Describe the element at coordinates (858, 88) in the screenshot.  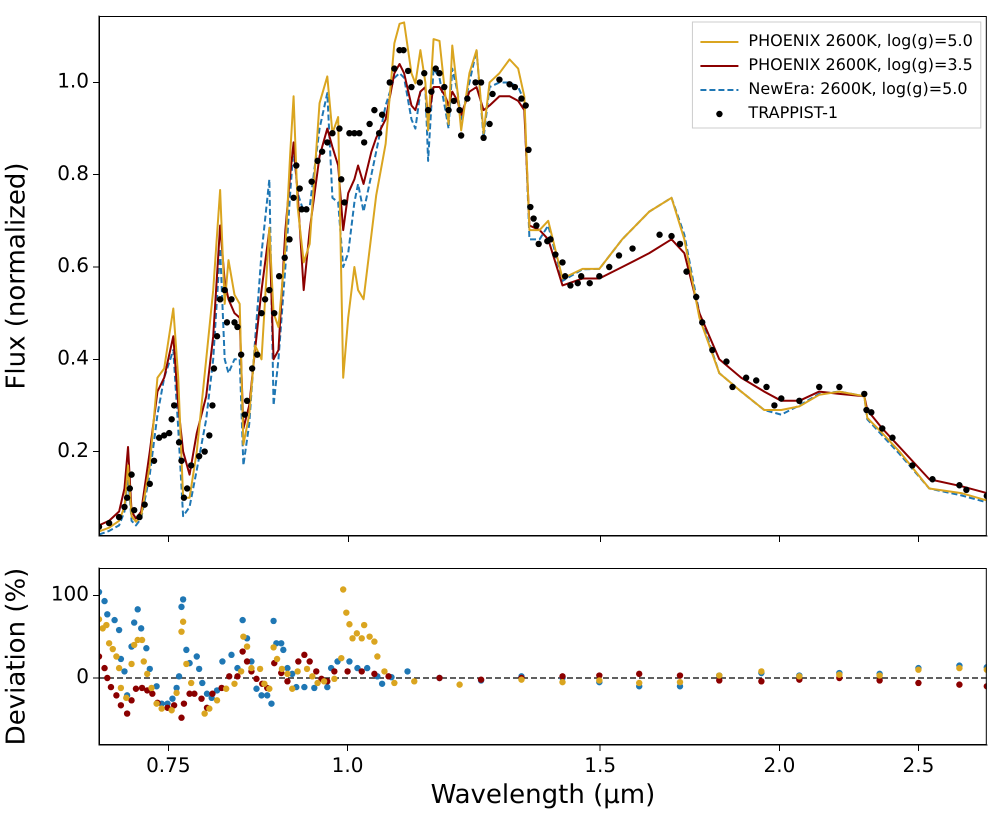
I see `legend-label: NewEra: 2600K, log(g)=5.0` at that location.